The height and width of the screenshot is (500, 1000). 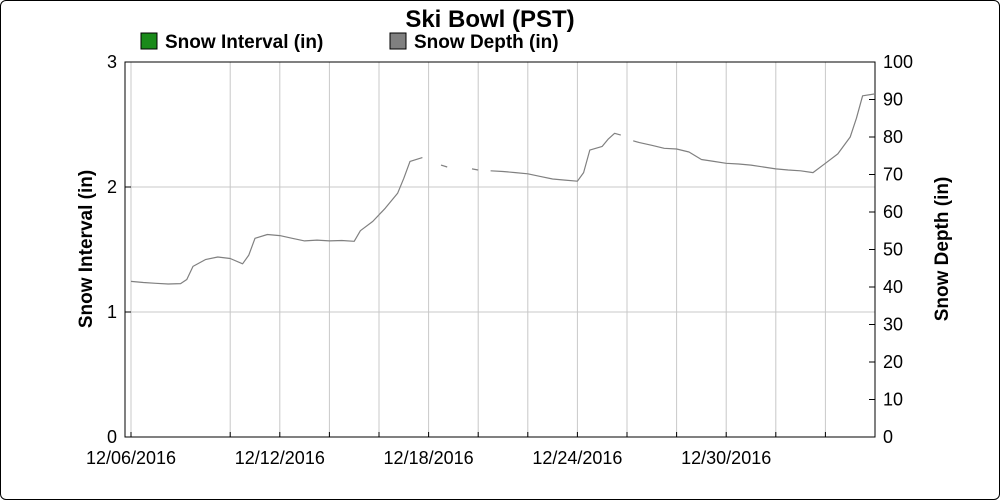 I want to click on y-left-tick-label: 2, so click(x=112, y=187).